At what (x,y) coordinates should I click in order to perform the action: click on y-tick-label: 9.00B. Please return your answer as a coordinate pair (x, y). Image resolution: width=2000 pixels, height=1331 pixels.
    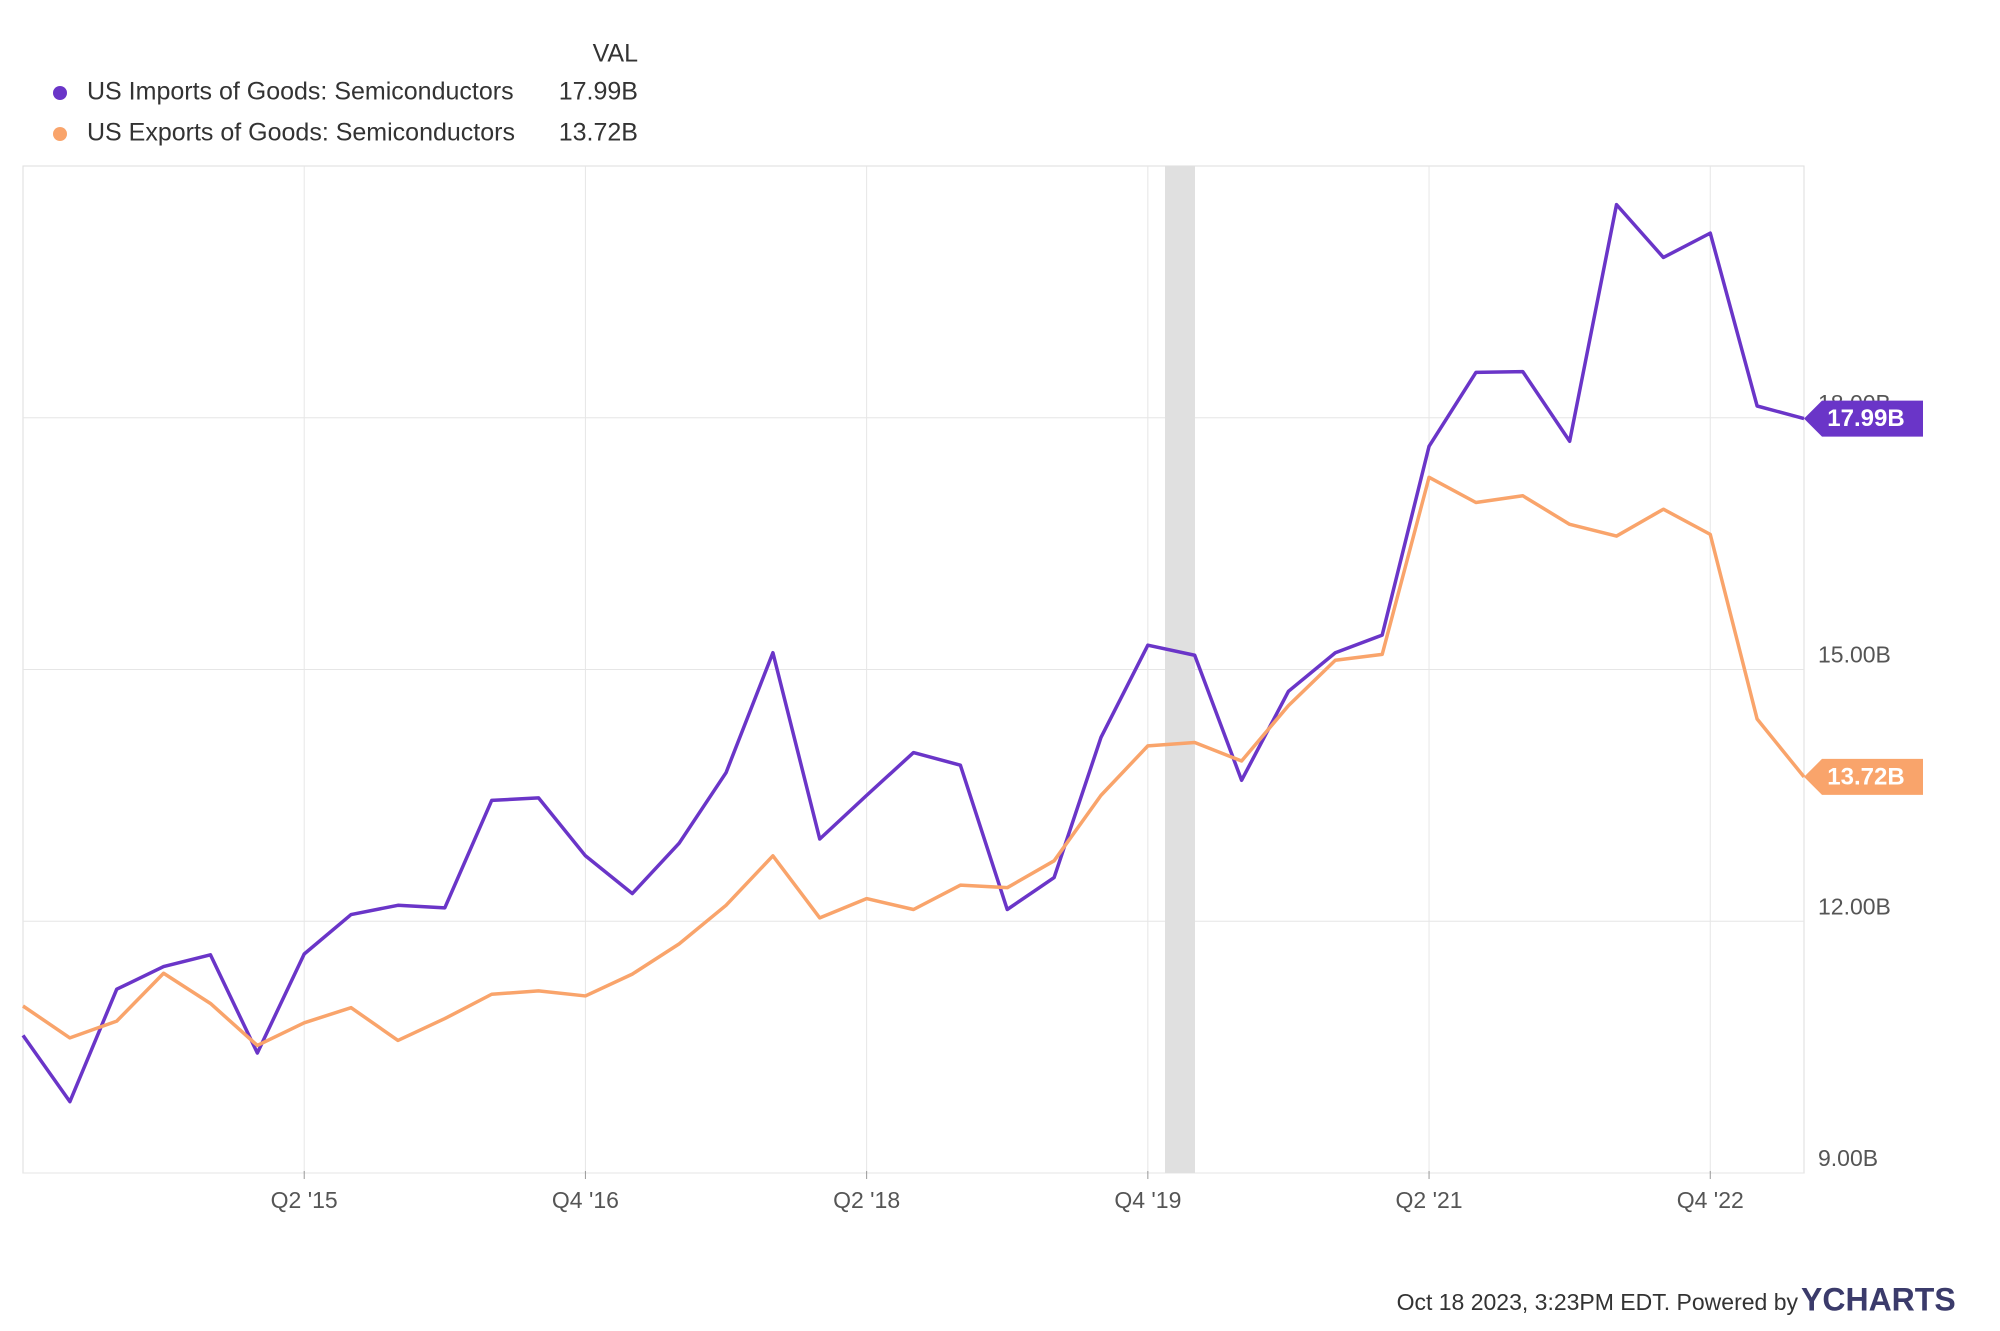
    Looking at the image, I should click on (1848, 1158).